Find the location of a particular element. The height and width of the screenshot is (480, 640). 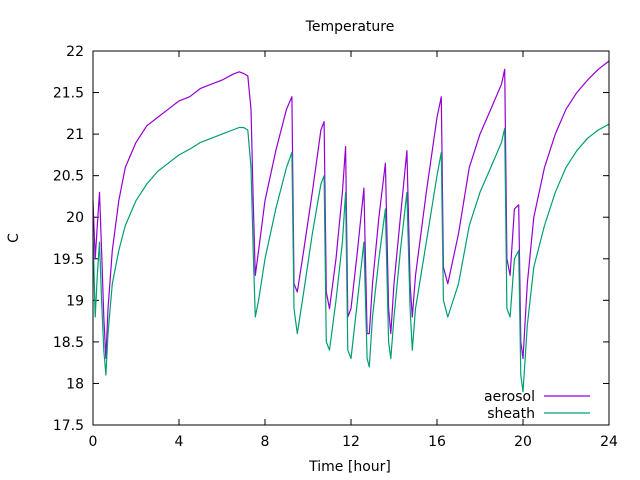

chart-title: Temperature is located at coordinates (350, 27).